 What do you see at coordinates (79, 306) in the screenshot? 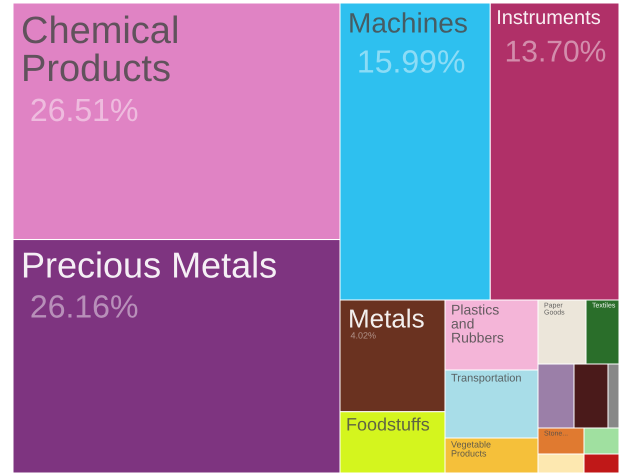
I see `data-label: 26.16%` at bounding box center [79, 306].